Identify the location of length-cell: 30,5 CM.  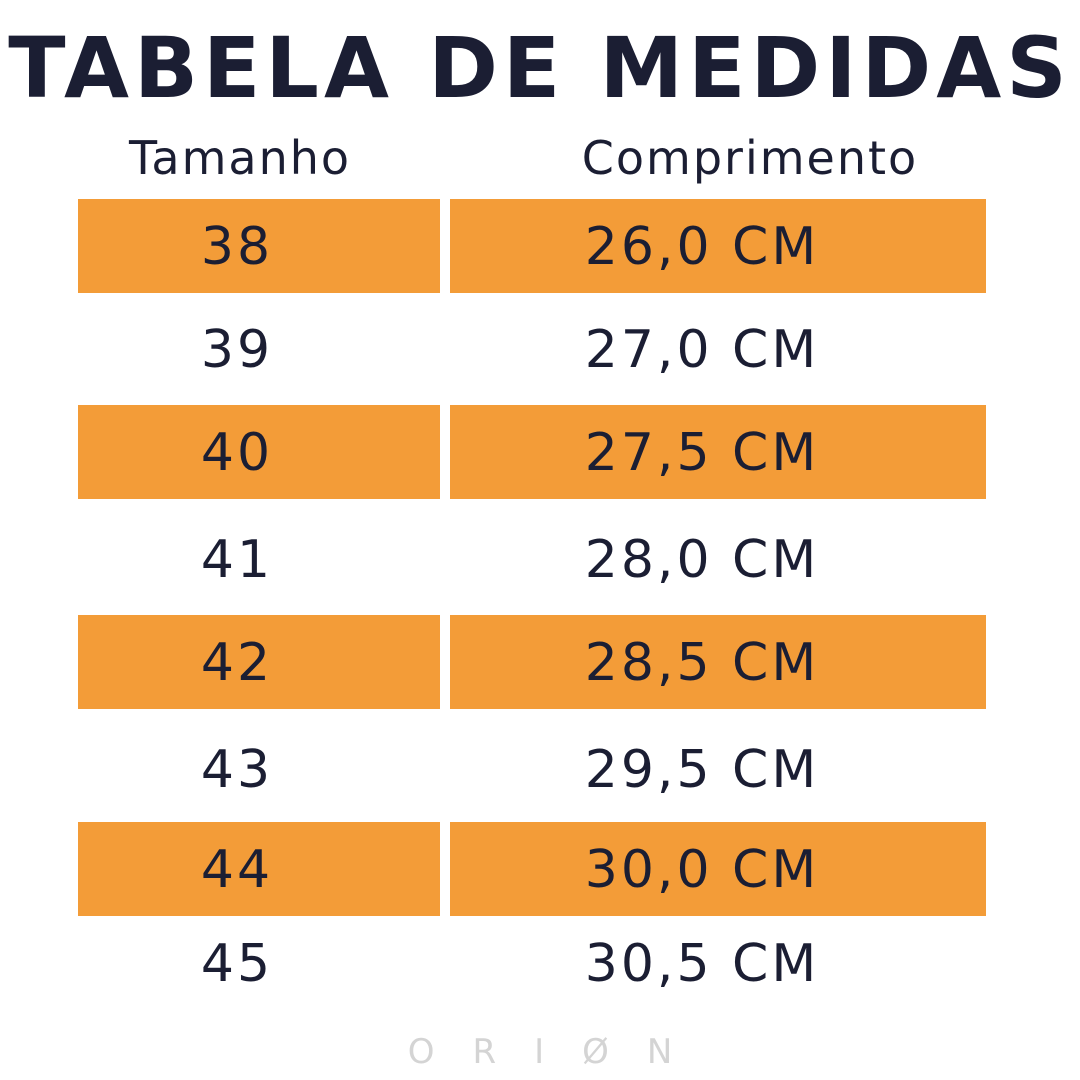
(702, 964).